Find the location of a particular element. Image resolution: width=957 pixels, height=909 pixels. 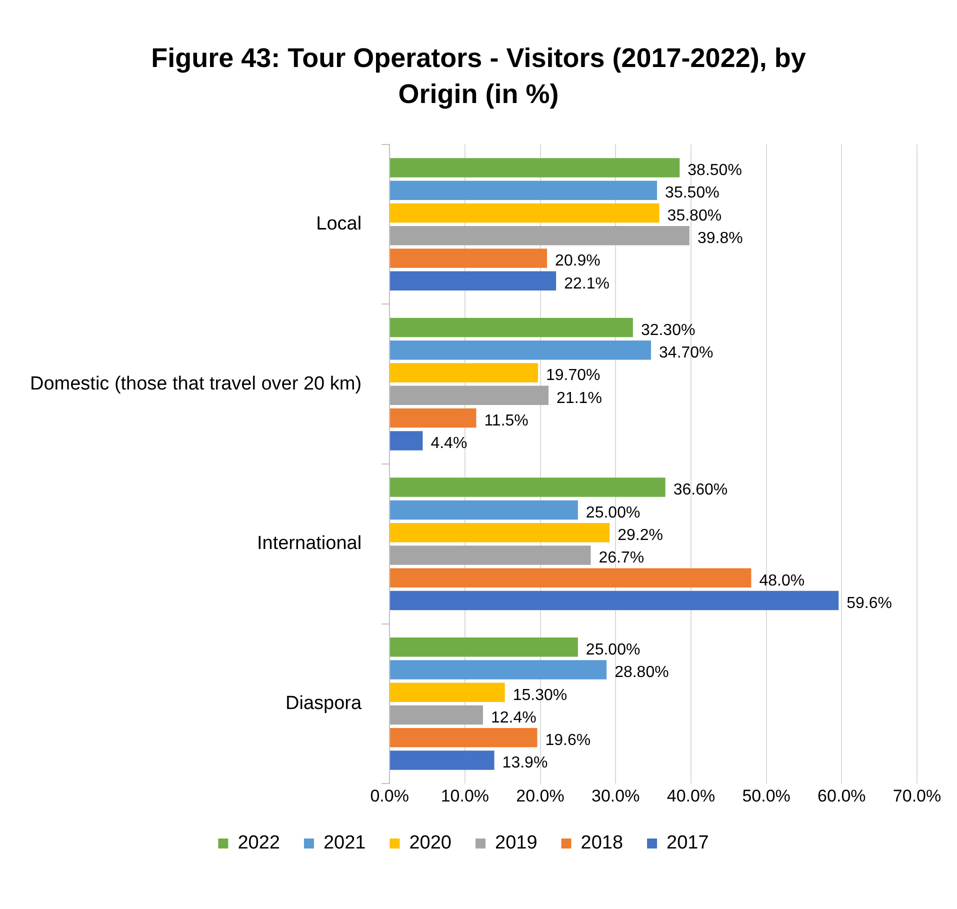

x-tick-label: 20.0% is located at coordinates (540, 796).